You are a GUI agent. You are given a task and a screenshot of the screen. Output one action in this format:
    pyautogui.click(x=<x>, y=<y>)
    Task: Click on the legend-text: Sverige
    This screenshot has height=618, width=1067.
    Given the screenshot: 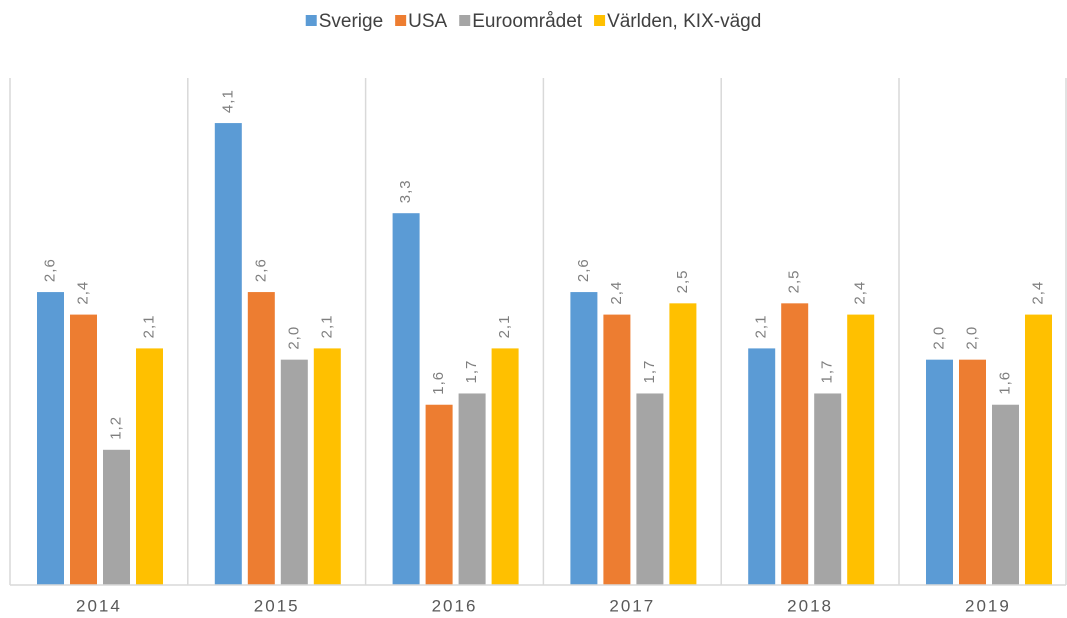 What is the action you would take?
    pyautogui.click(x=351, y=21)
    